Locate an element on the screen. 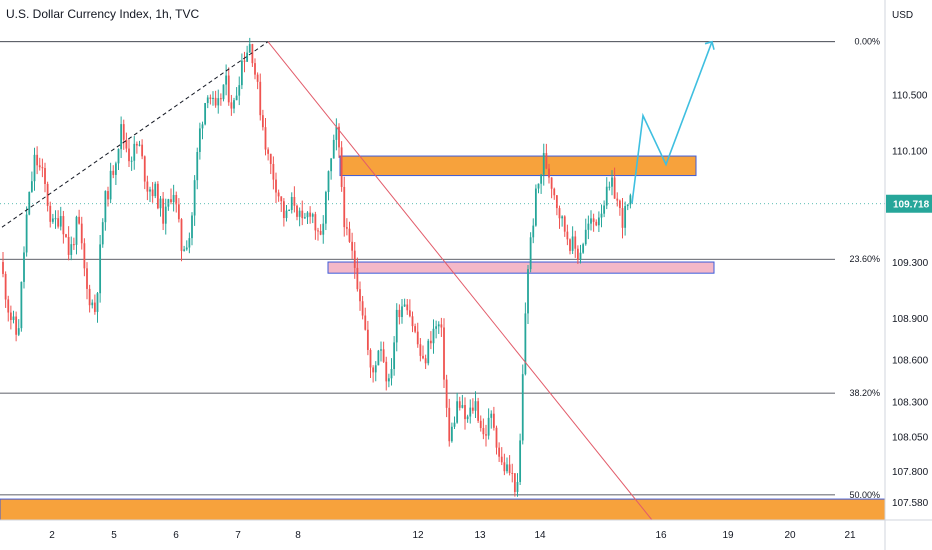 This screenshot has height=550, width=932. time-axis-tick: 6 is located at coordinates (176, 535).